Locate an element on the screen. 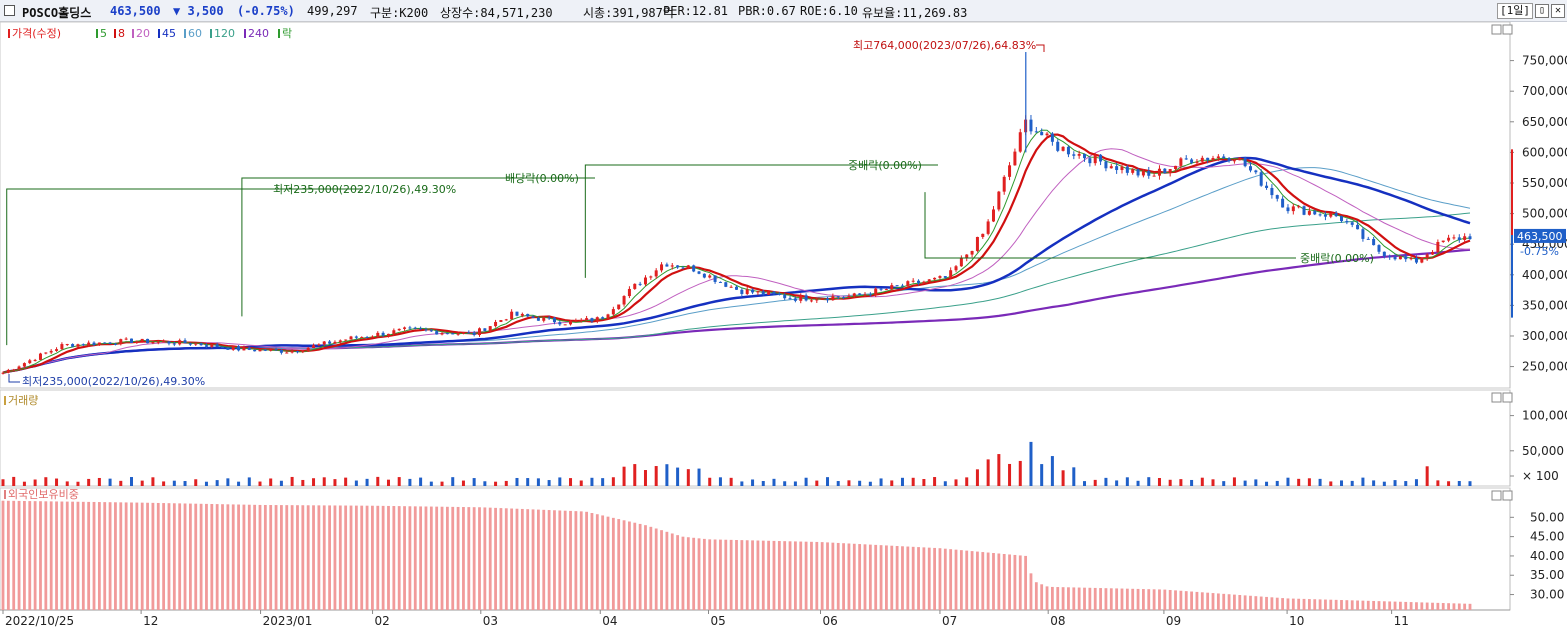 The image size is (1567, 630). select-checkbox is located at coordinates (9, 10).